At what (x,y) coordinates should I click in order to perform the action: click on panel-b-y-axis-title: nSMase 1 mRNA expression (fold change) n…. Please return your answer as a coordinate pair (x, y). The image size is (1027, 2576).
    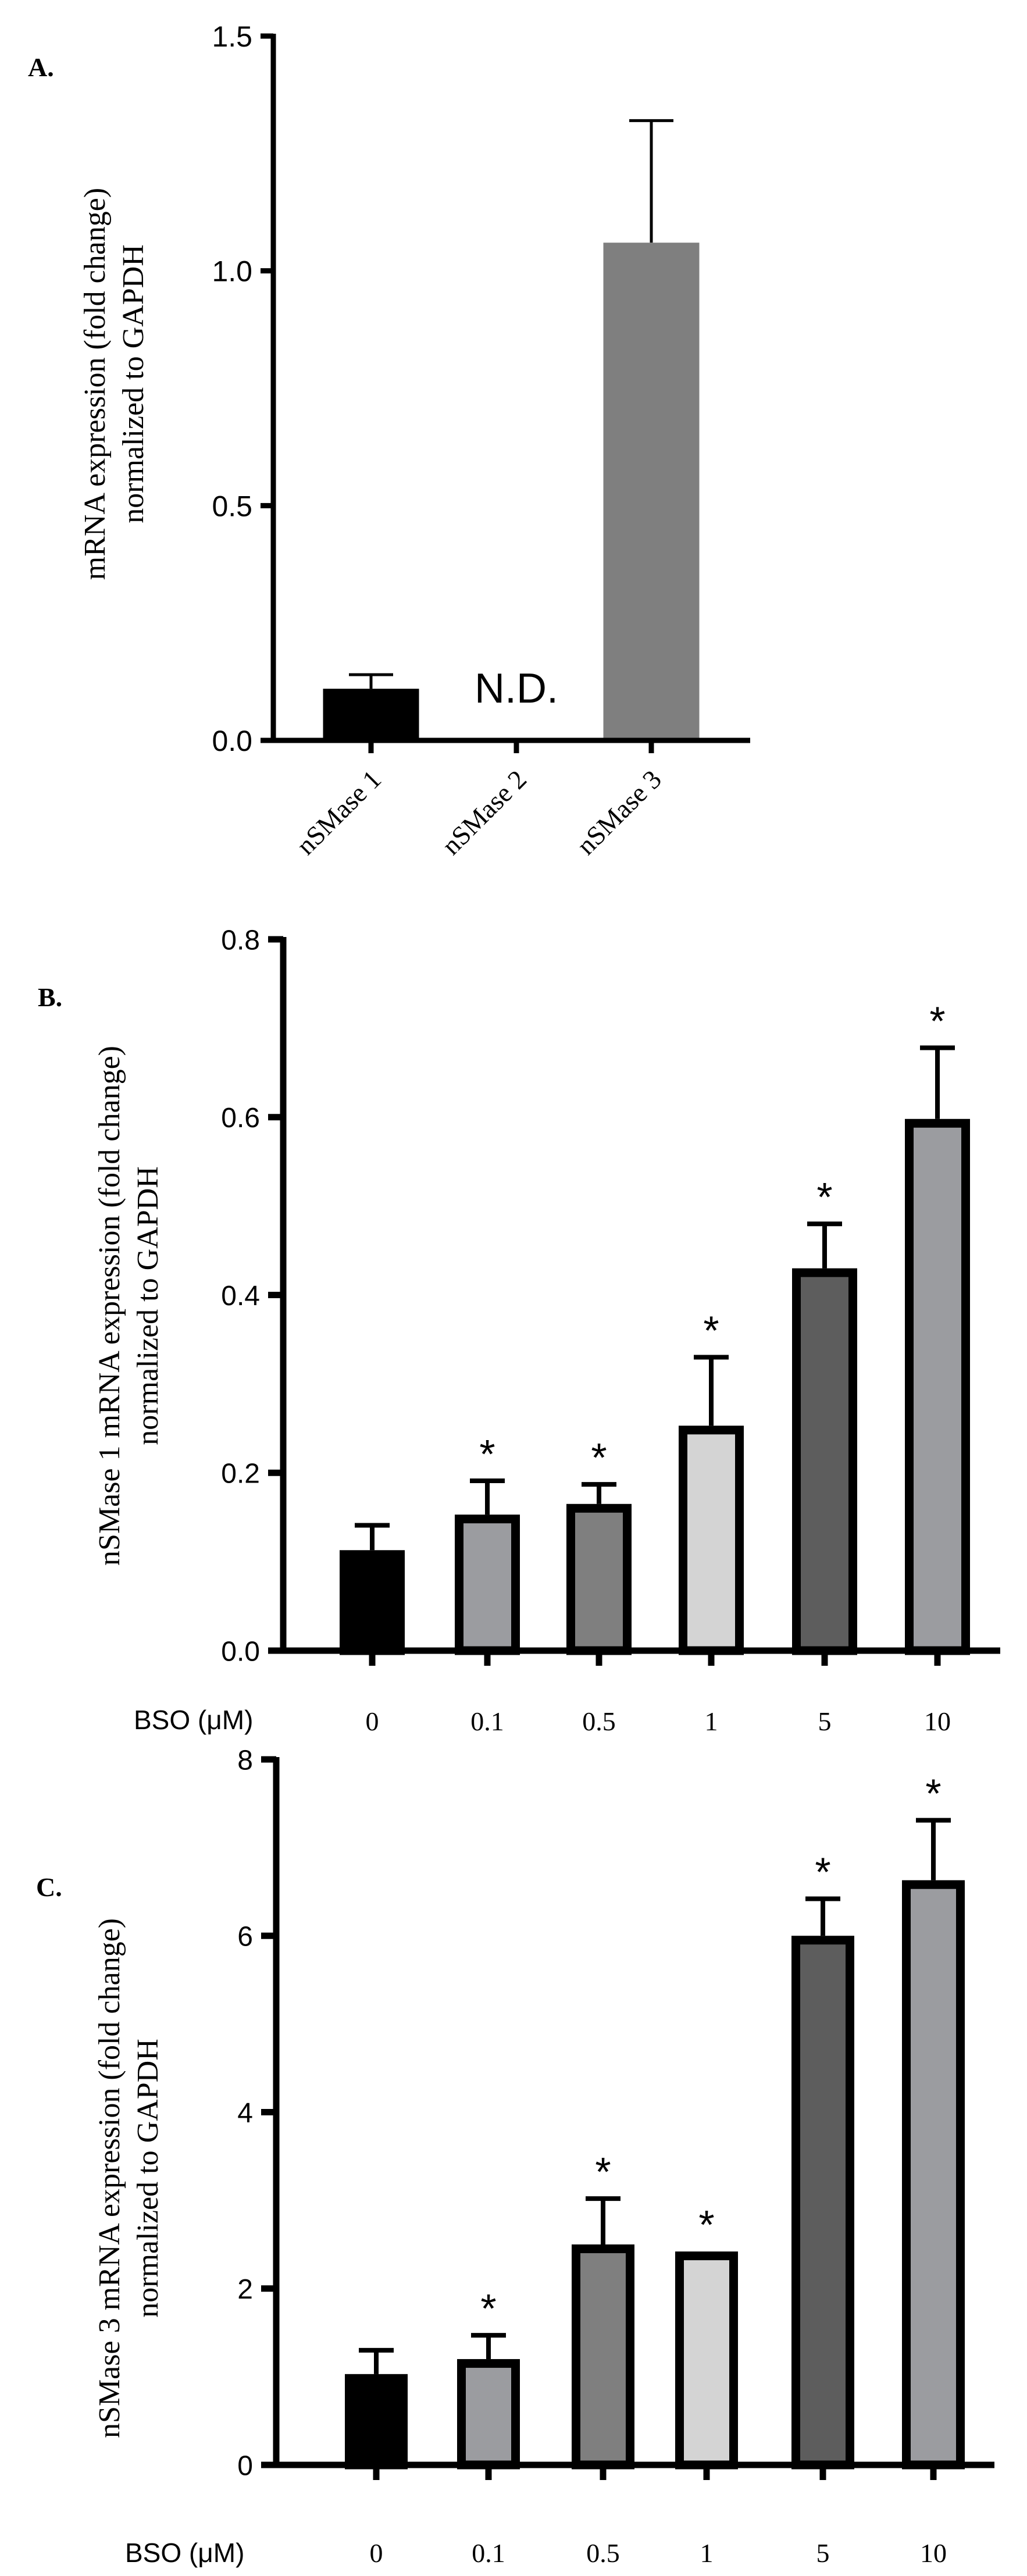
    Looking at the image, I should click on (129, 1306).